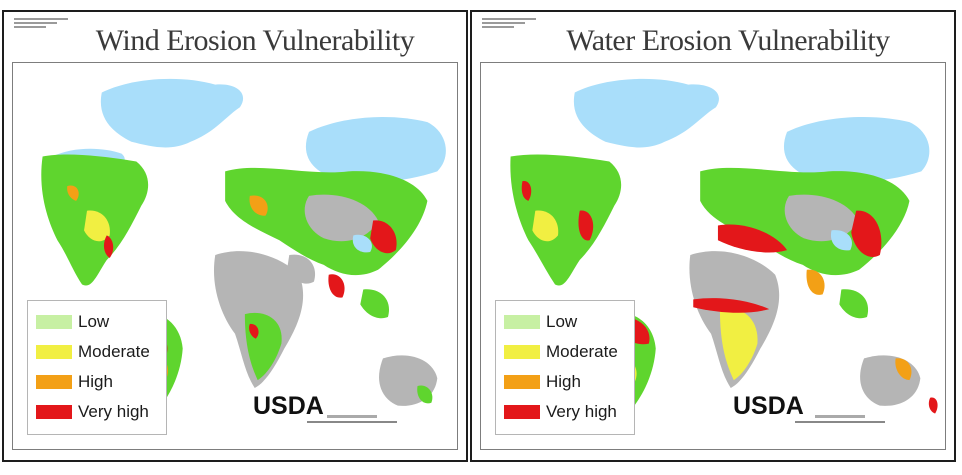 Image resolution: width=962 pixels, height=475 pixels. What do you see at coordinates (566, 220) in the screenshot?
I see `north-america` at bounding box center [566, 220].